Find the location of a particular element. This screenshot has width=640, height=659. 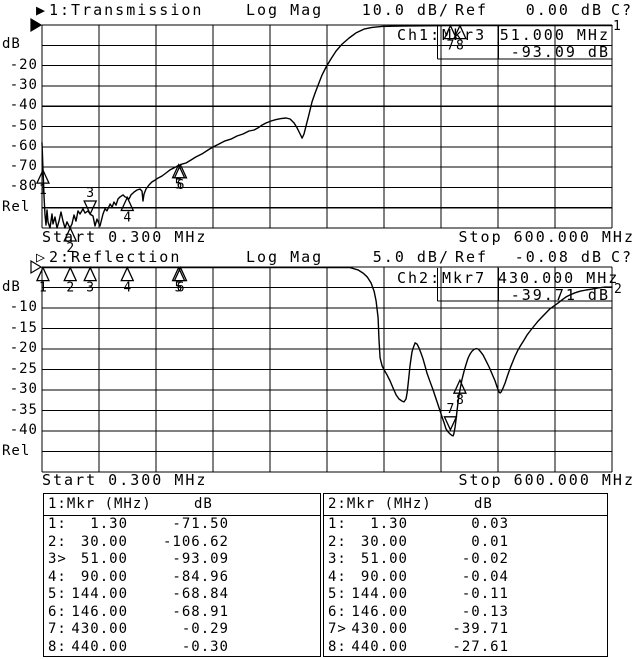

channel1-title: 1:Transmission is located at coordinates (126, 10).